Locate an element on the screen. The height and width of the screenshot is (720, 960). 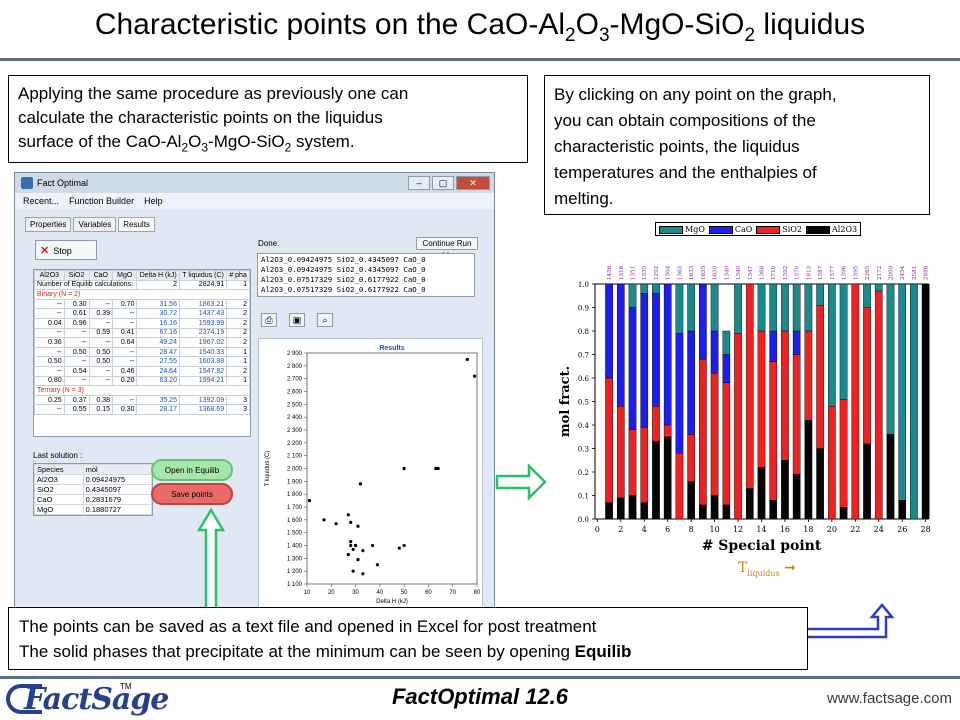
tab-results: Results is located at coordinates (136, 224).